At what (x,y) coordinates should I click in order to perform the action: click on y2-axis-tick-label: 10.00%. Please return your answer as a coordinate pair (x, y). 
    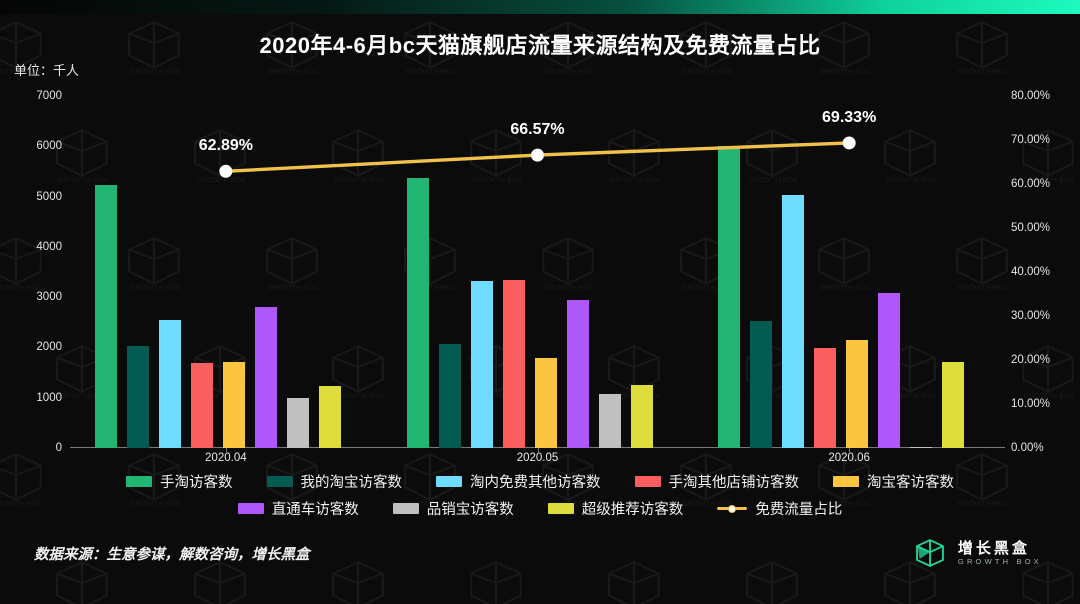
    Looking at the image, I should click on (1031, 404).